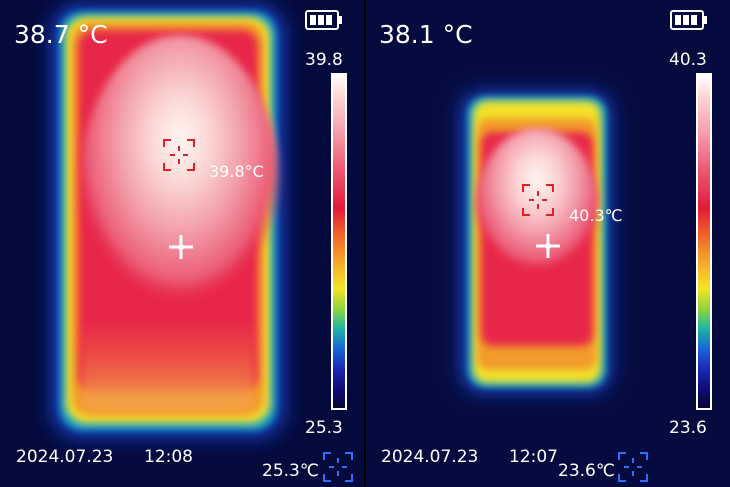  I want to click on color-scale-max-label: 40.3, so click(688, 60).